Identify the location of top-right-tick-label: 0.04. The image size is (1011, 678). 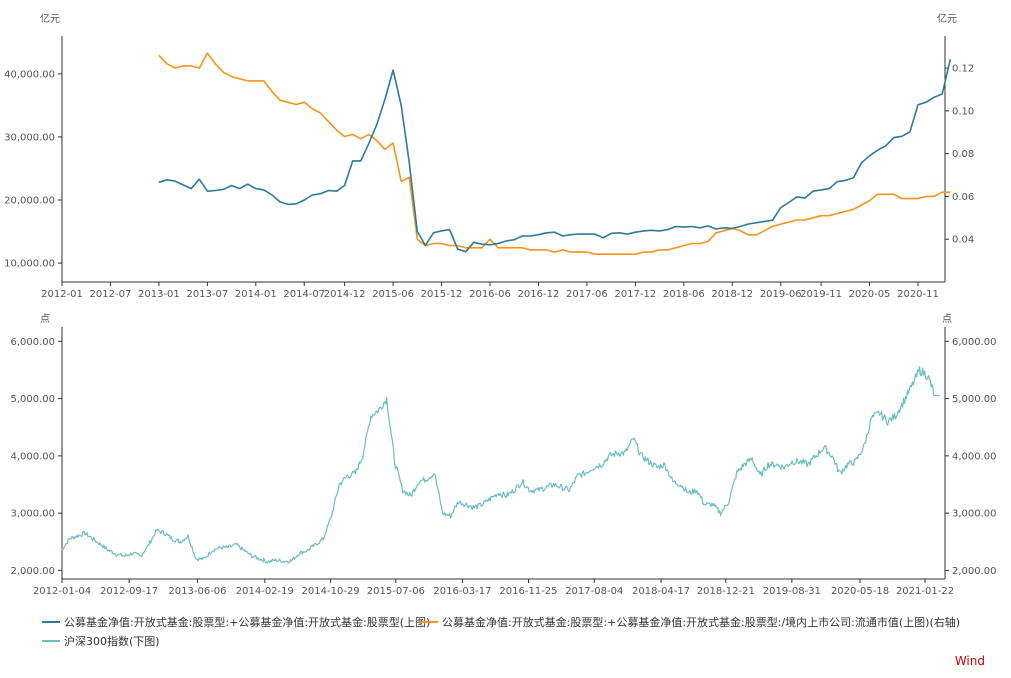
(963, 240).